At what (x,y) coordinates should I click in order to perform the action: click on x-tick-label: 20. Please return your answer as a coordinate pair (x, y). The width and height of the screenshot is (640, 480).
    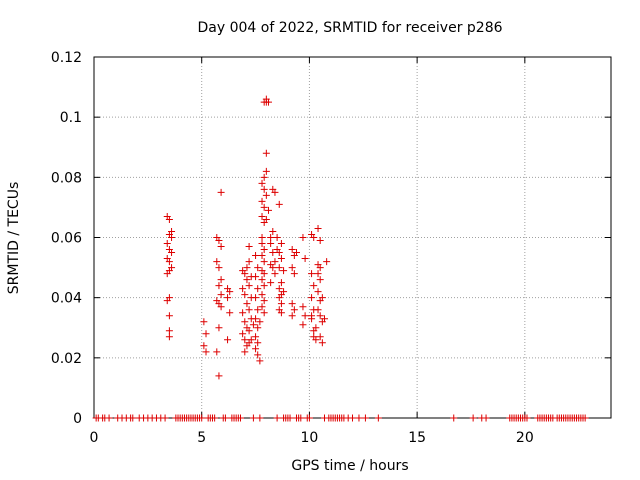
    Looking at the image, I should click on (525, 438).